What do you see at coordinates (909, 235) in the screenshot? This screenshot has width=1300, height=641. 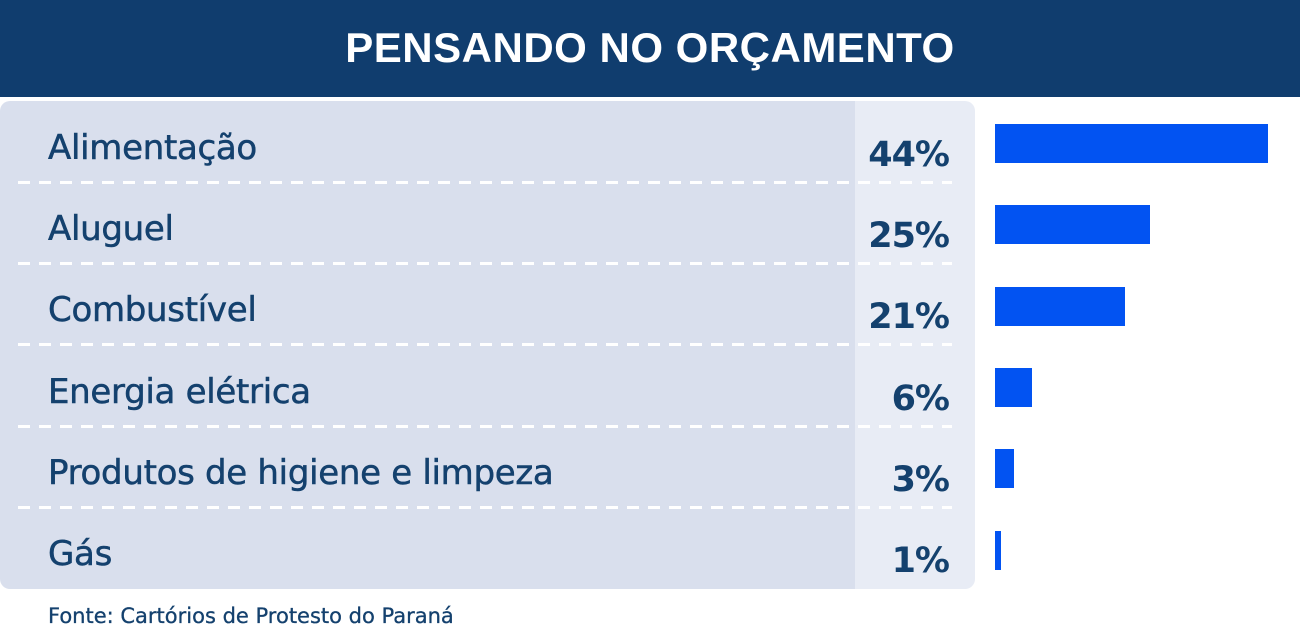 I see `value-label: 25%` at bounding box center [909, 235].